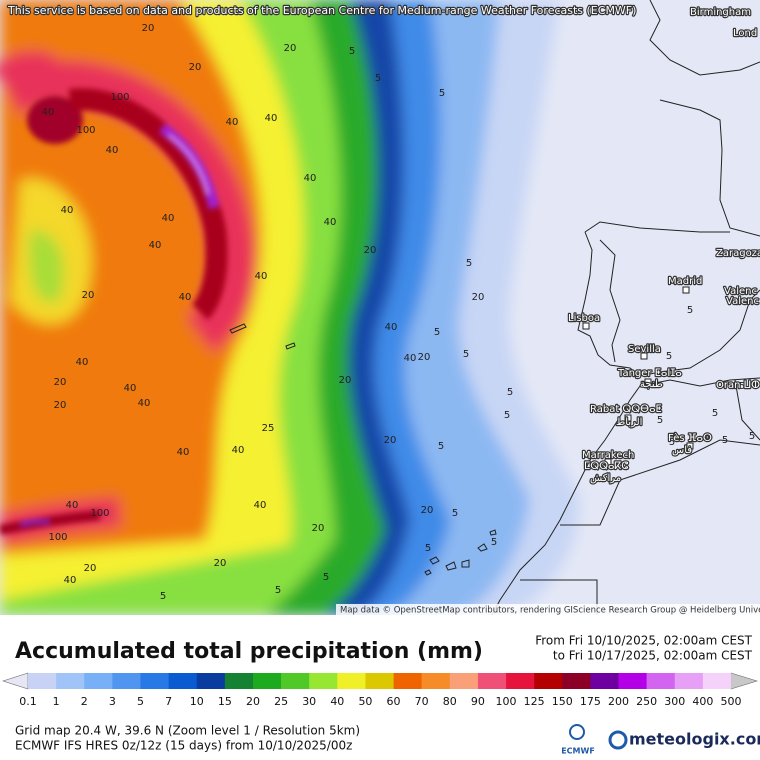 This screenshot has height=760, width=760. What do you see at coordinates (225, 701) in the screenshot?
I see `legend-tick-label: 15` at bounding box center [225, 701].